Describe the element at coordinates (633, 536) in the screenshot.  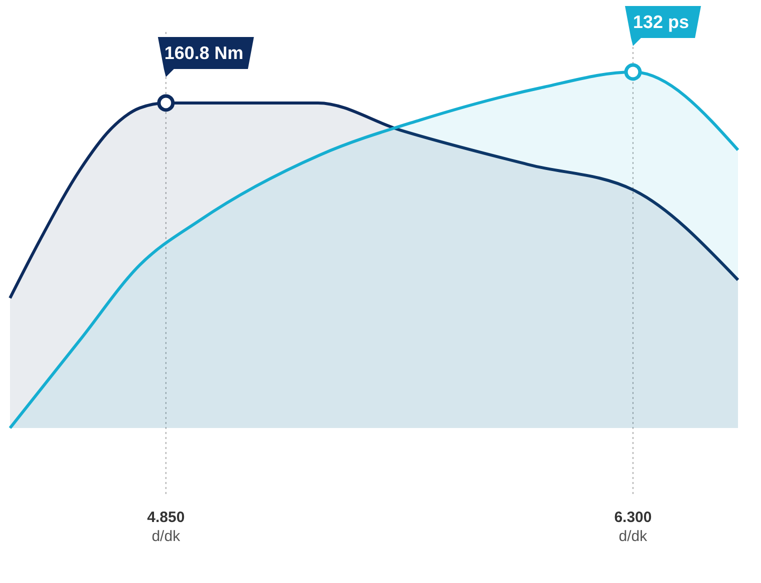
I see `text: d/dk` at that location.